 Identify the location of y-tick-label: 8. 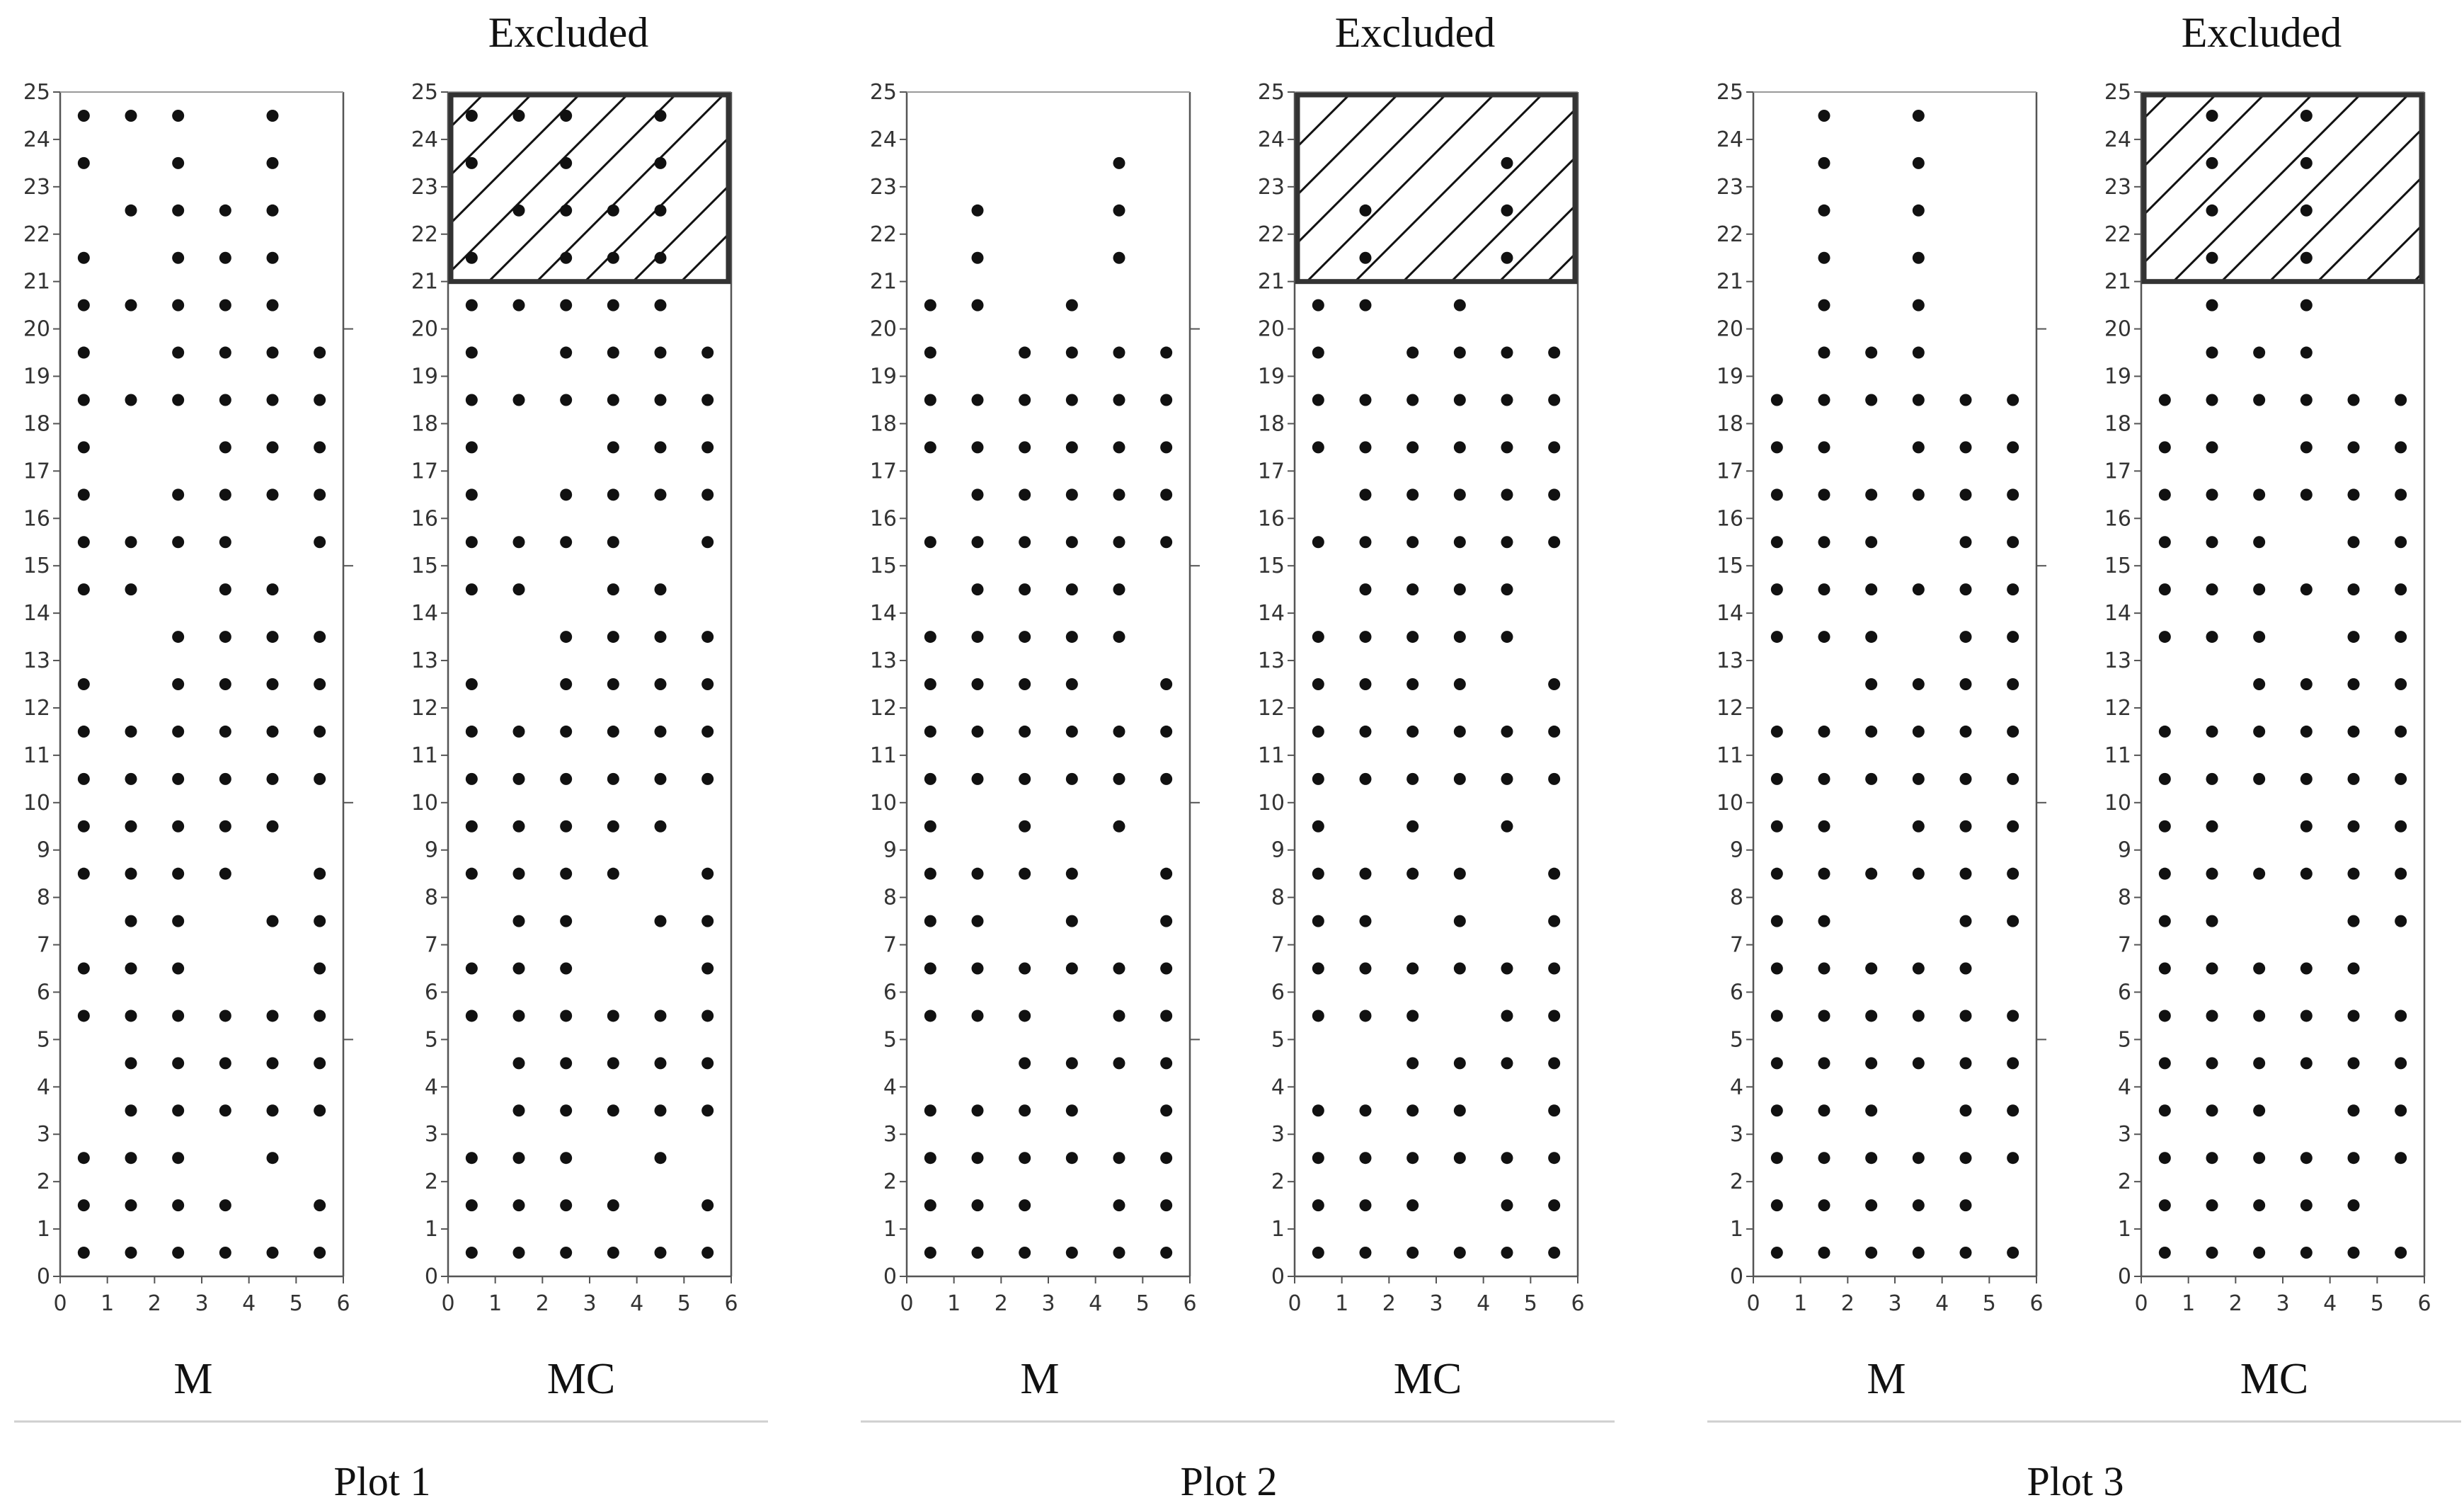
(890, 898).